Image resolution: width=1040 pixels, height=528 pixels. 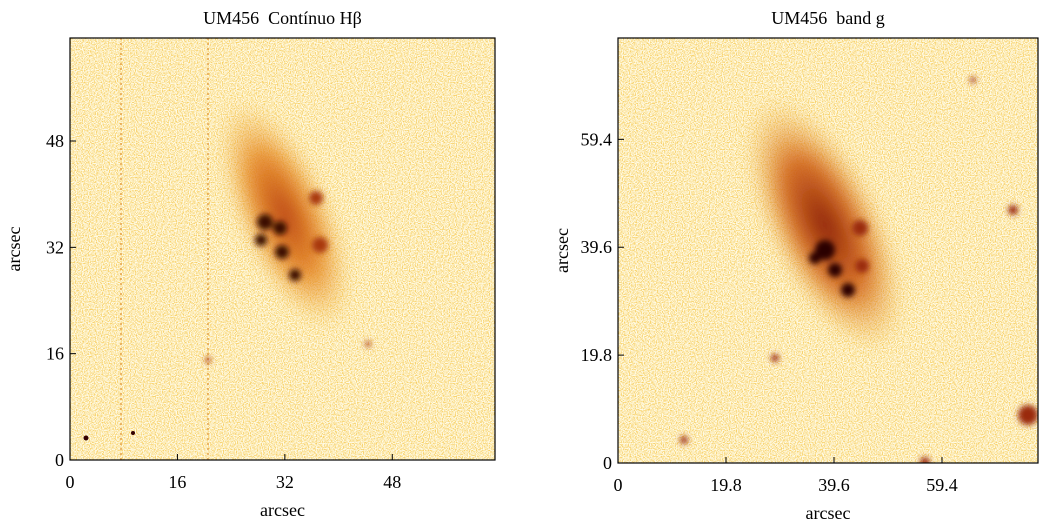 I want to click on y-tick-label: 39.6, so click(x=597, y=247).